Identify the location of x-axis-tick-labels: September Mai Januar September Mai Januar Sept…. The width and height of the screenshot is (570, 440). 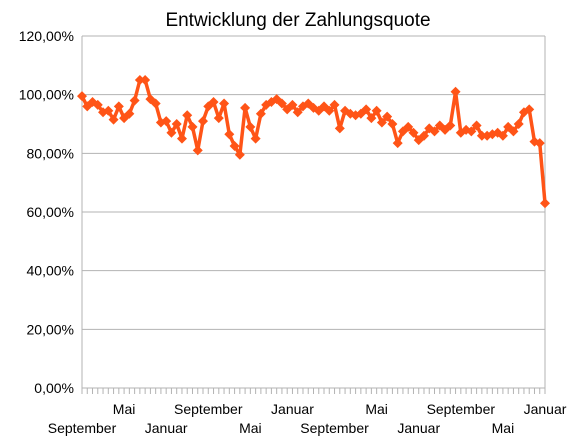
(307, 418).